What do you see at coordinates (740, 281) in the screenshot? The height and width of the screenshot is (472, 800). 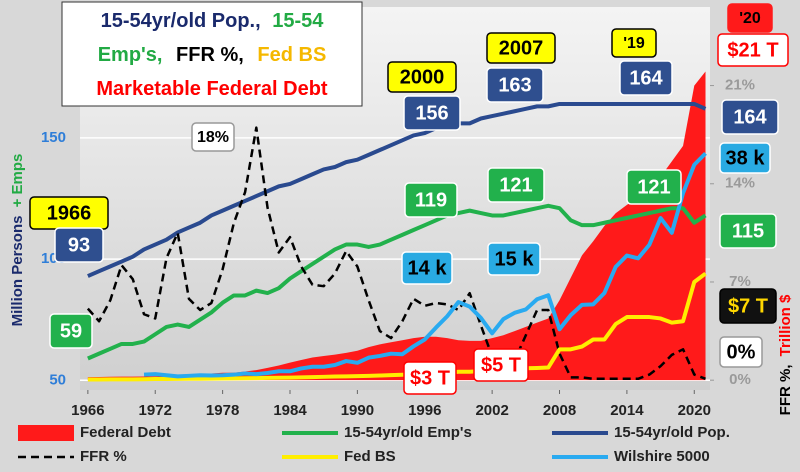 I see `y2-tick-label: 7%` at bounding box center [740, 281].